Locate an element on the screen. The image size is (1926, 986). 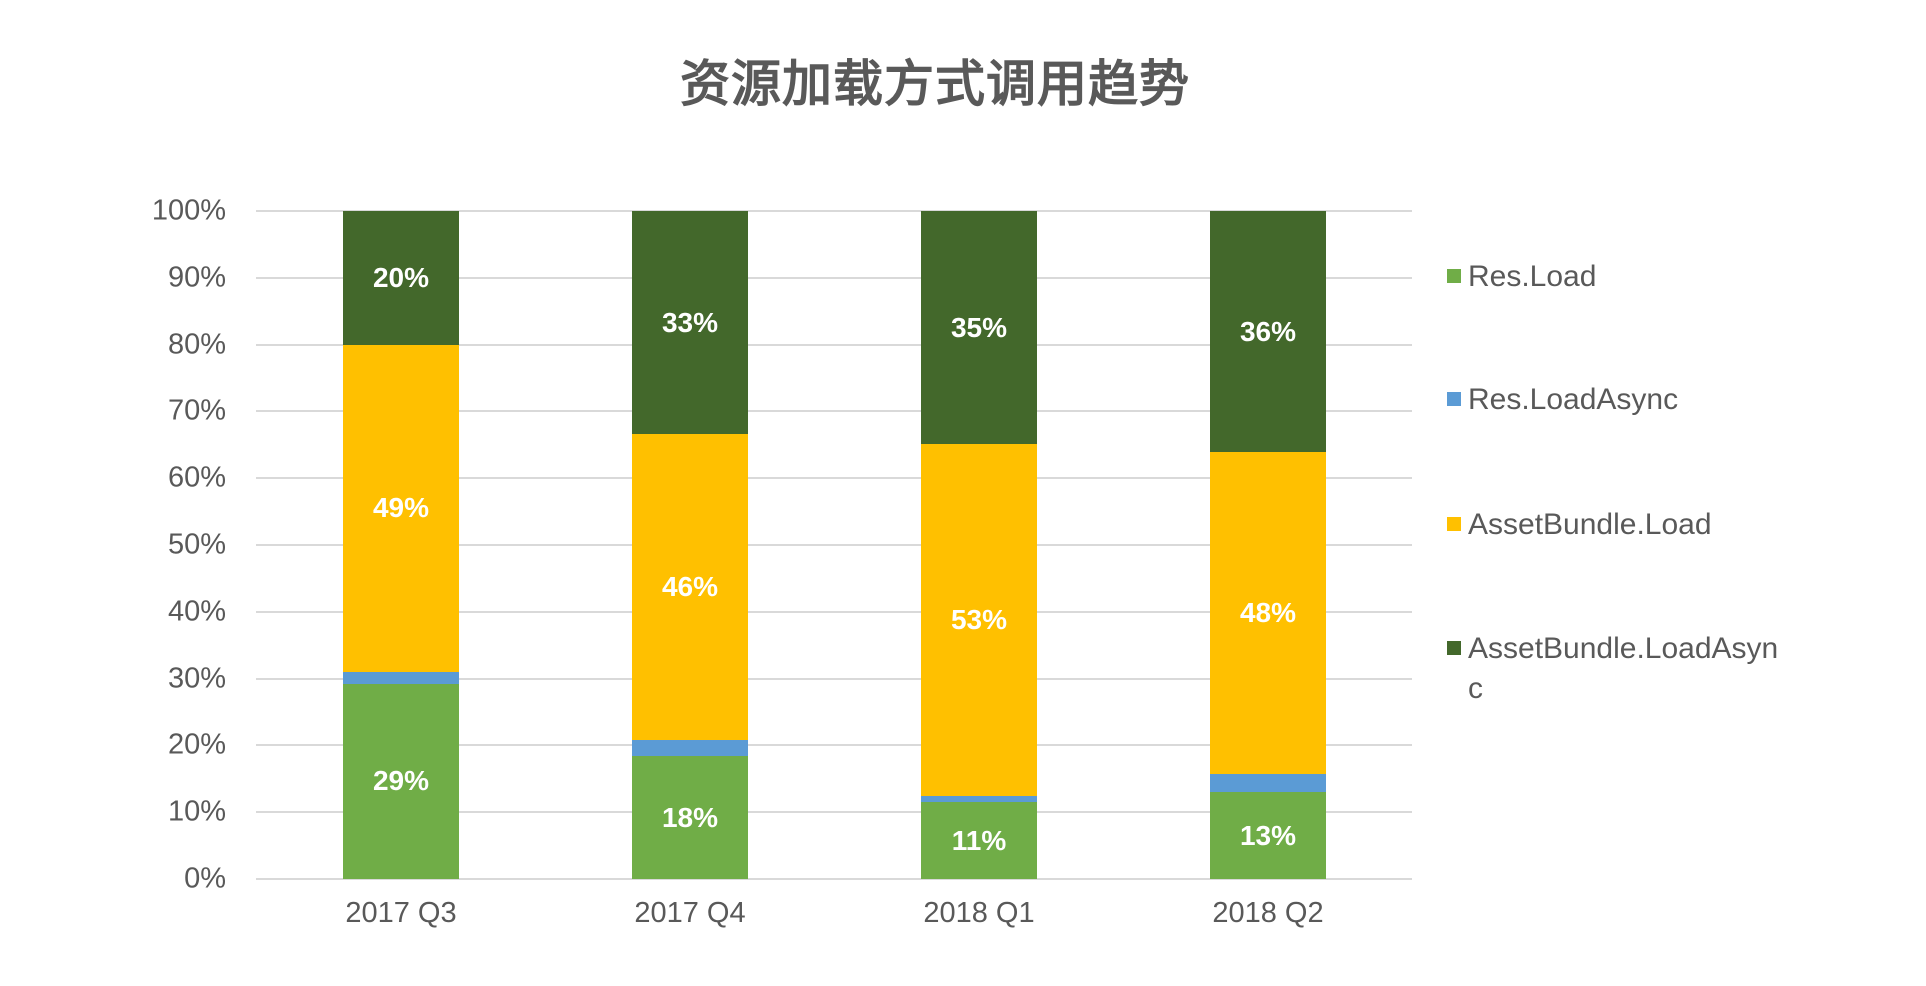
legend-label: AssetBundle.Load is located at coordinates (1590, 524).